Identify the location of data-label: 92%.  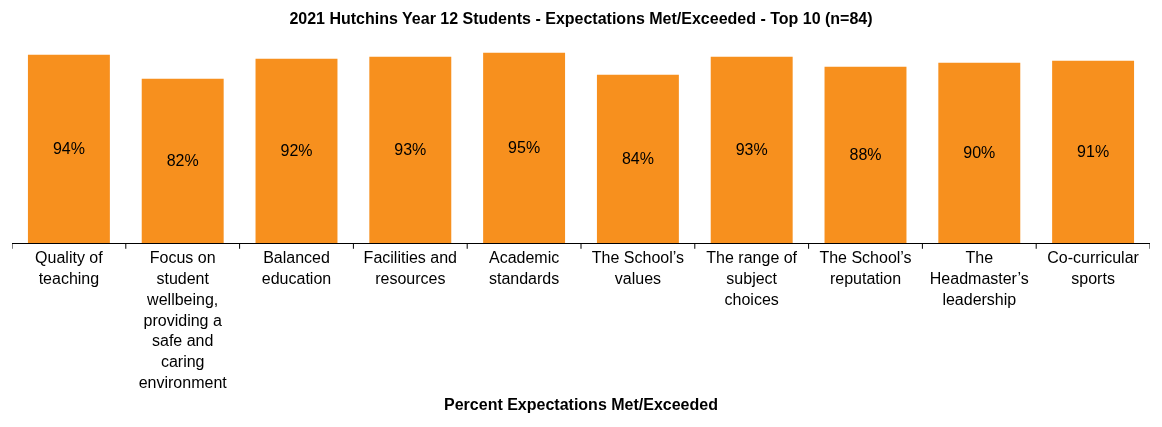
(296, 151).